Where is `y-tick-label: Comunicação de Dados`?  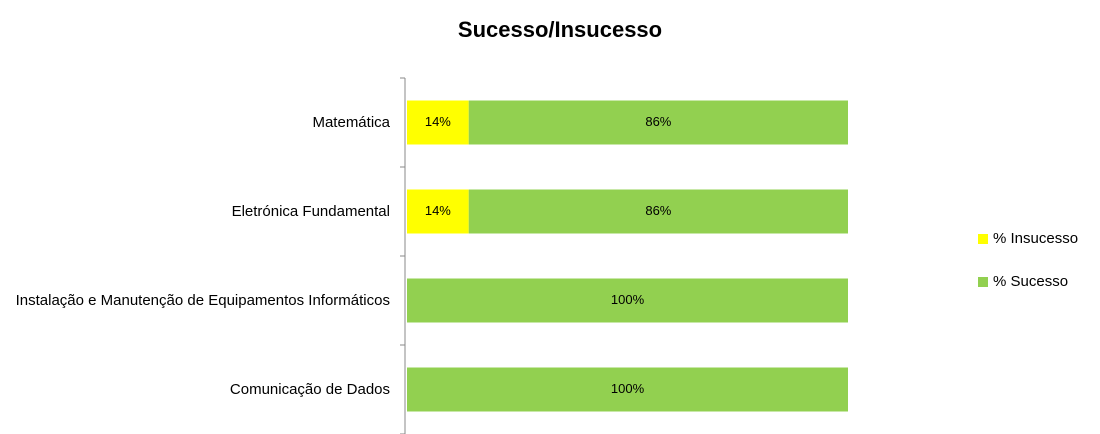
y-tick-label: Comunicação de Dados is located at coordinates (309, 389).